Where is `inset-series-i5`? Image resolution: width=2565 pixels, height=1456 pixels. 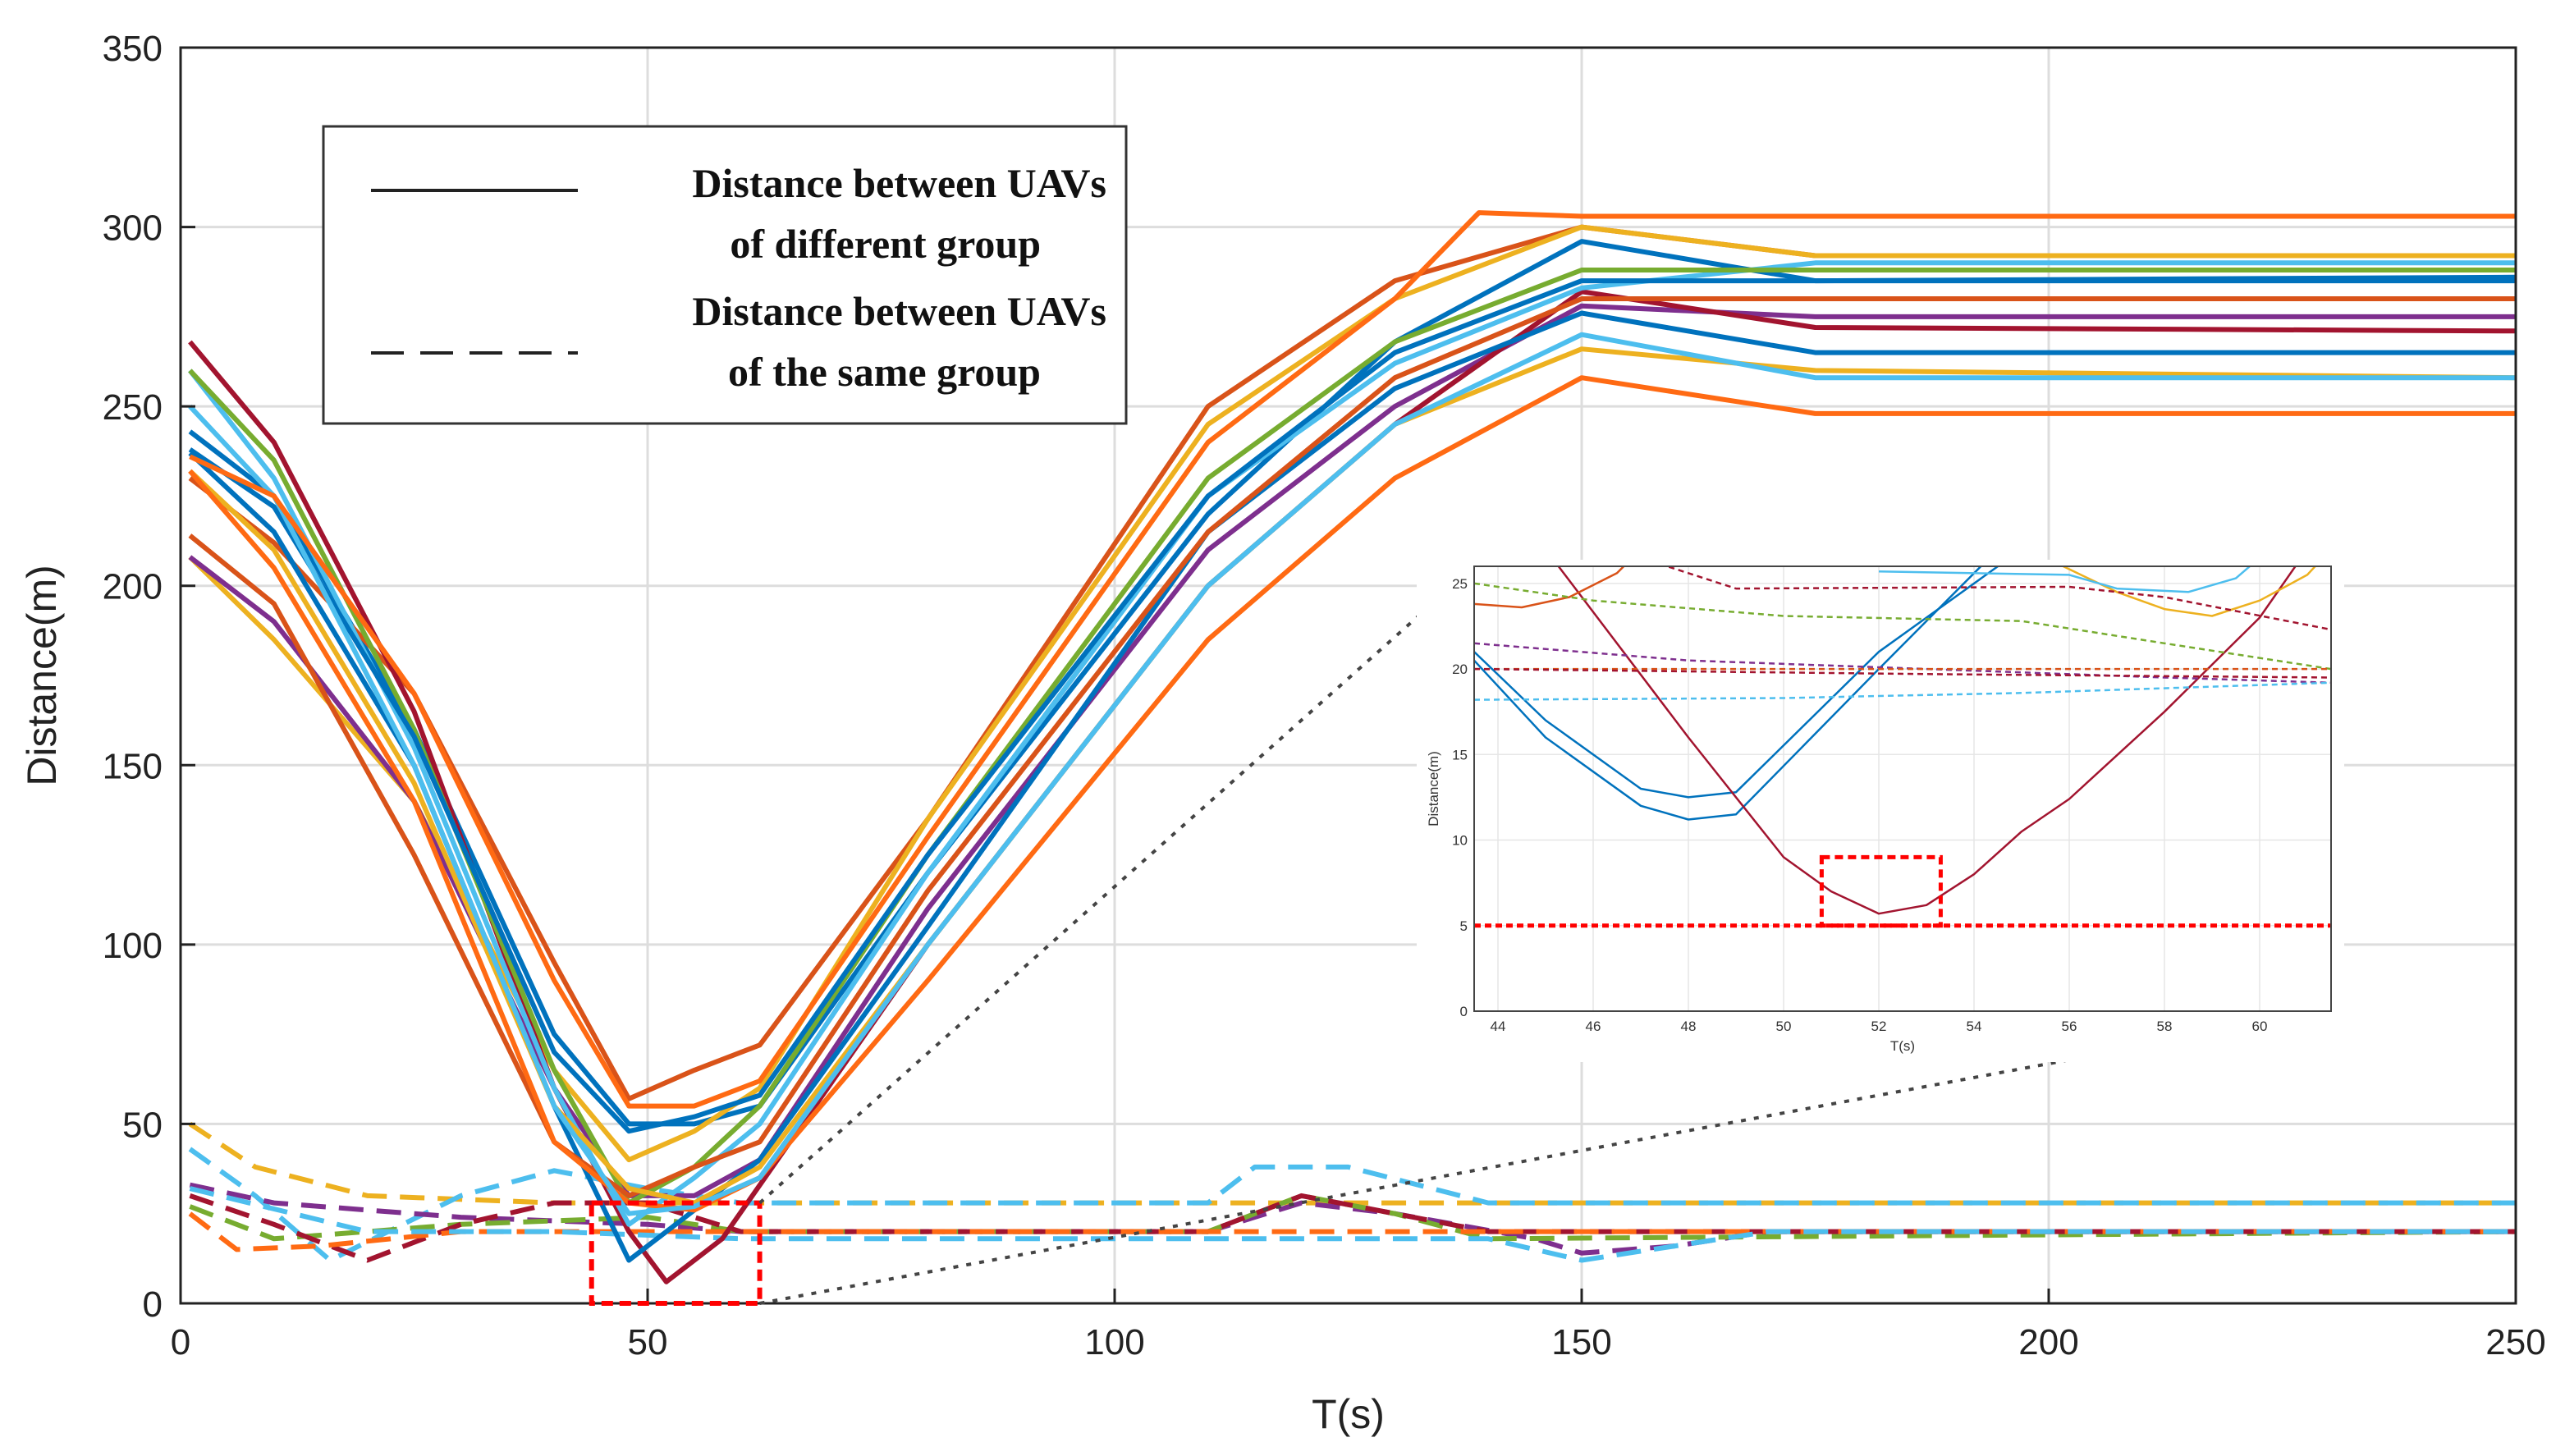
inset-series-i5 is located at coordinates (2188, 591).